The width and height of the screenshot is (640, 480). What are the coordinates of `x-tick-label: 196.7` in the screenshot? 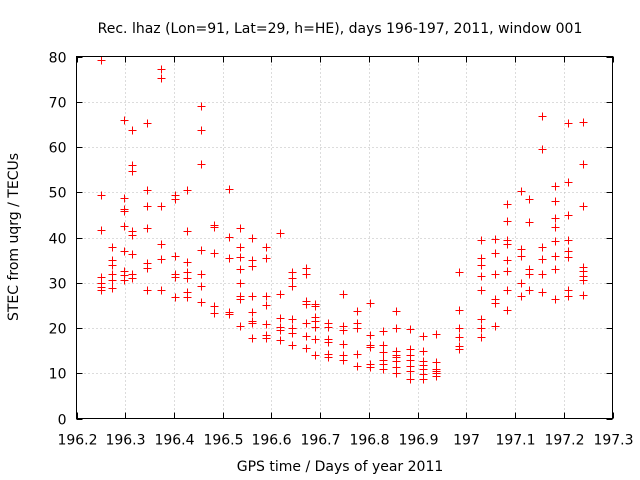 It's located at (320, 441).